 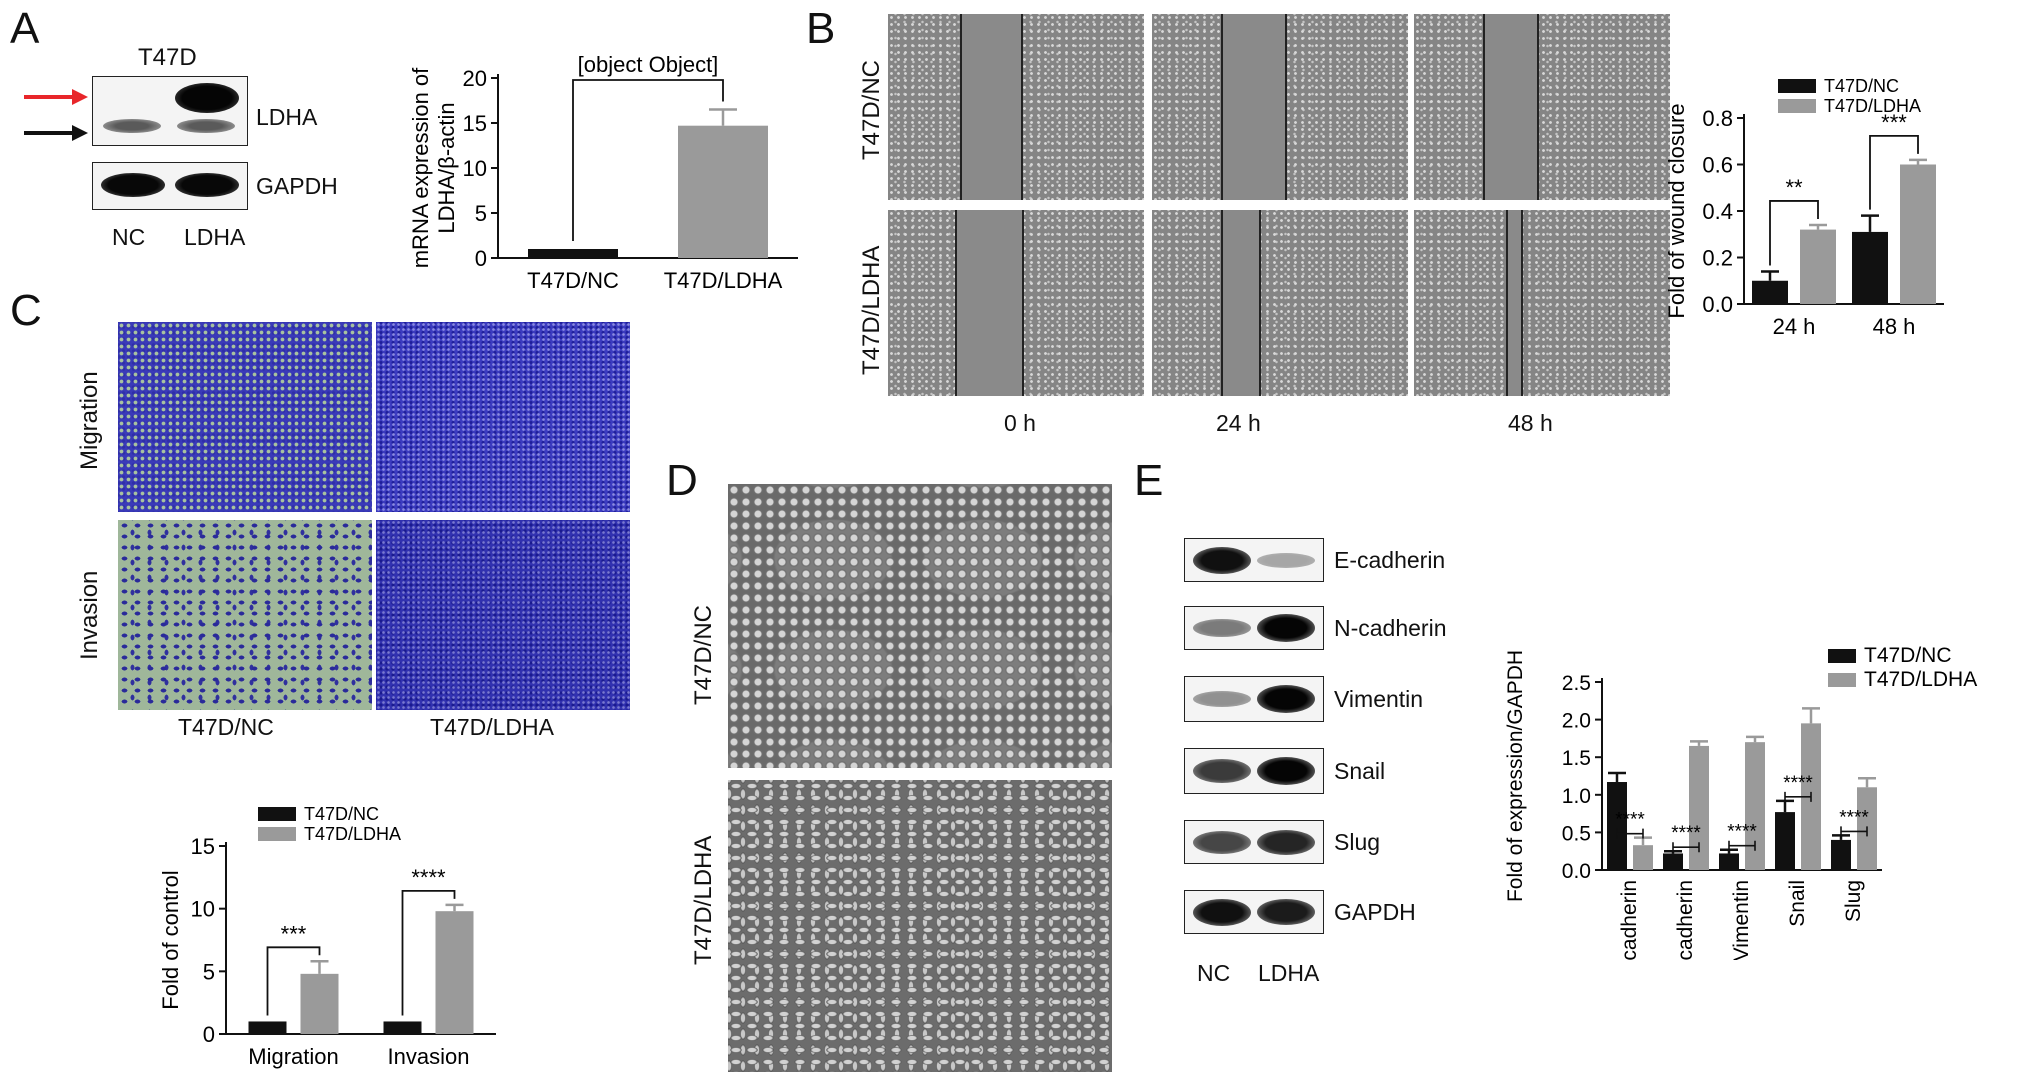 What do you see at coordinates (1853, 901) in the screenshot?
I see `x-tick-label: Slug` at bounding box center [1853, 901].